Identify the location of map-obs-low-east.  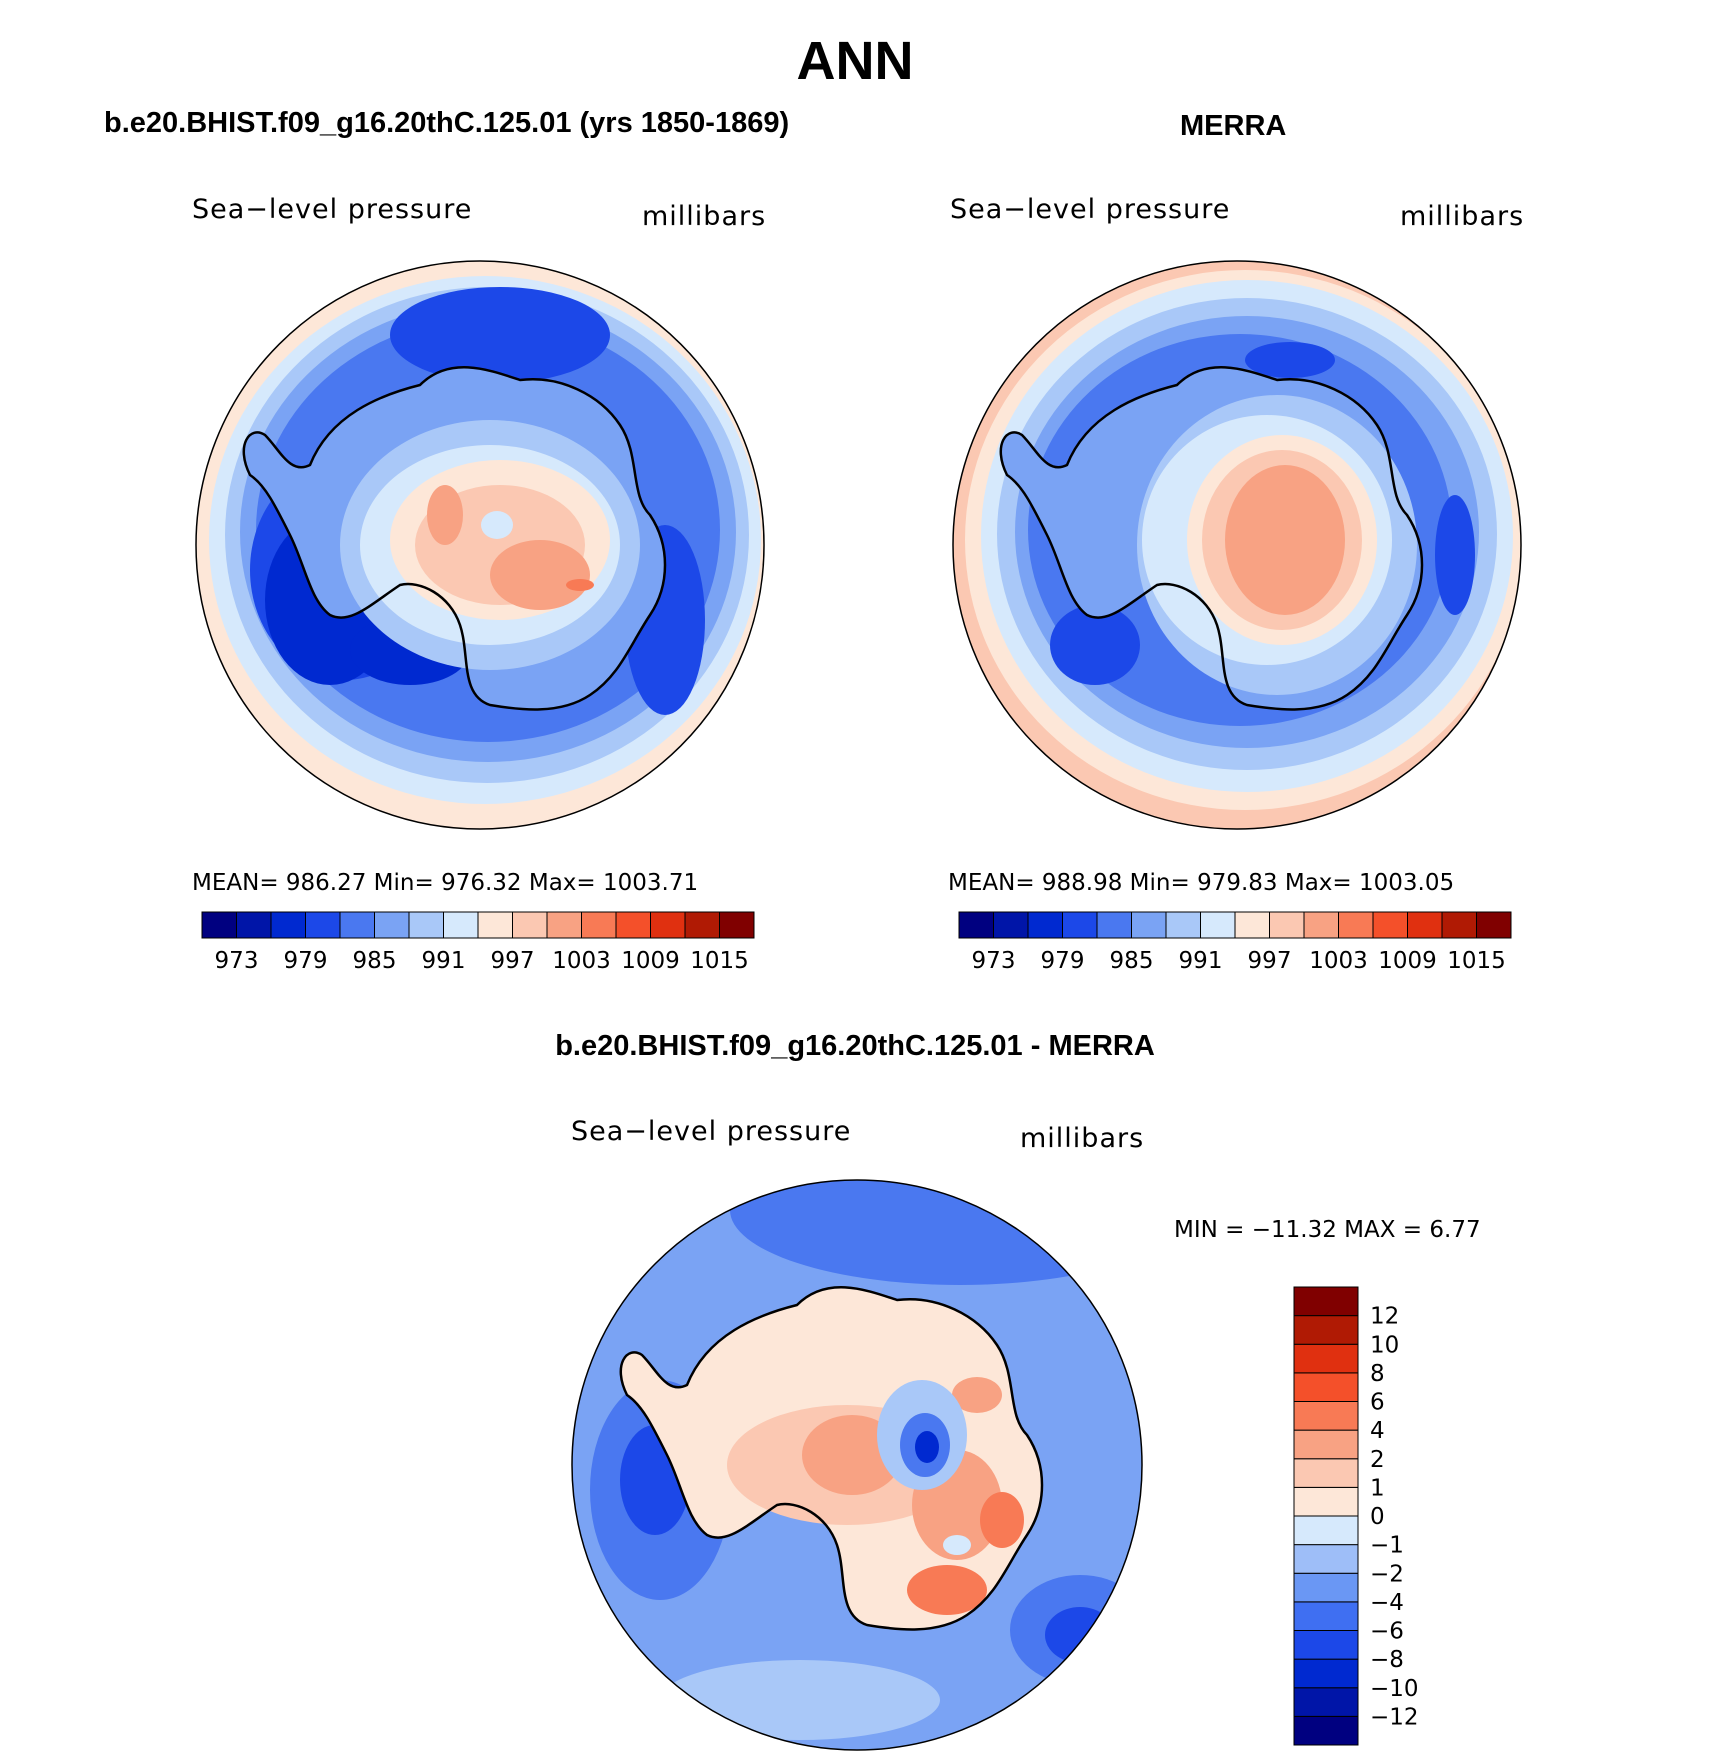
(1455, 555).